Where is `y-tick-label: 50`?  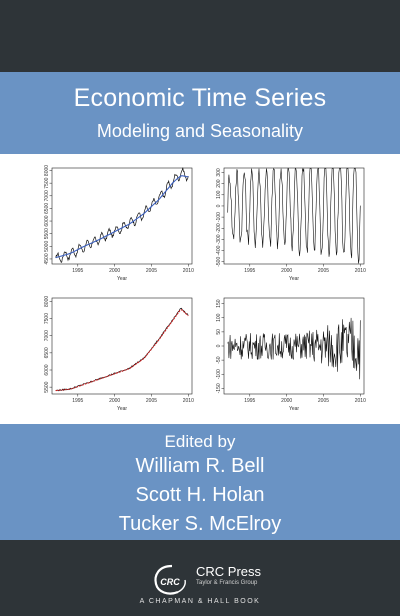
y-tick-label: 50 is located at coordinates (219, 332).